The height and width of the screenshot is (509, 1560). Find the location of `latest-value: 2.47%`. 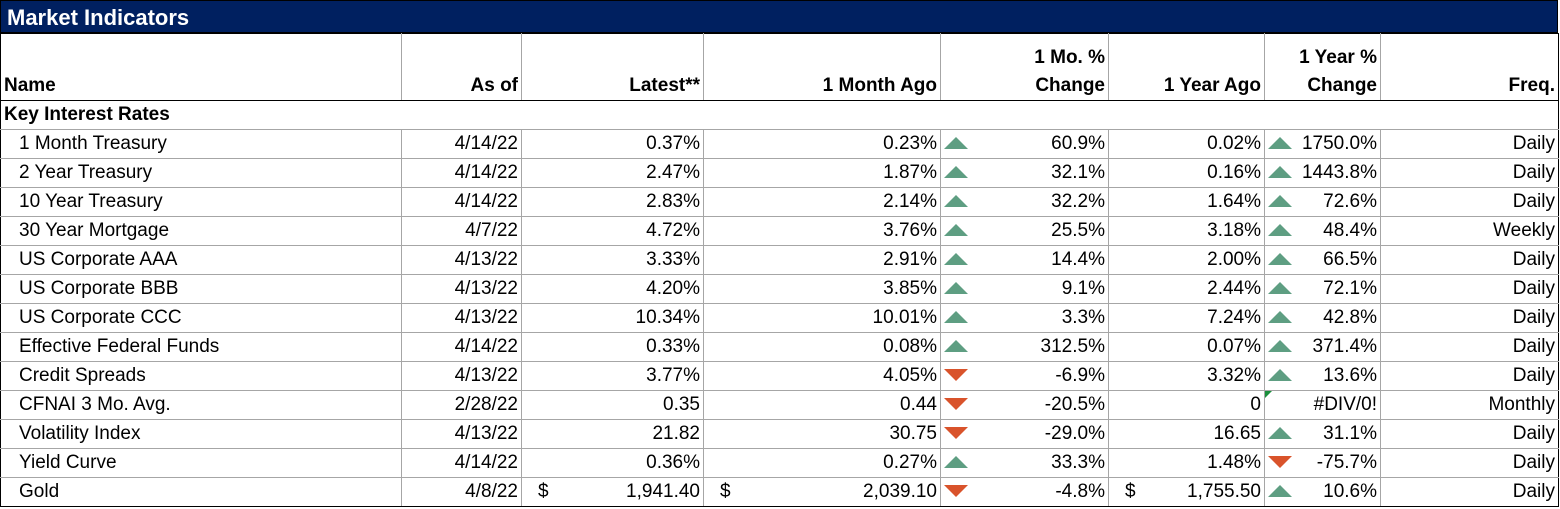

latest-value: 2.47% is located at coordinates (612, 173).